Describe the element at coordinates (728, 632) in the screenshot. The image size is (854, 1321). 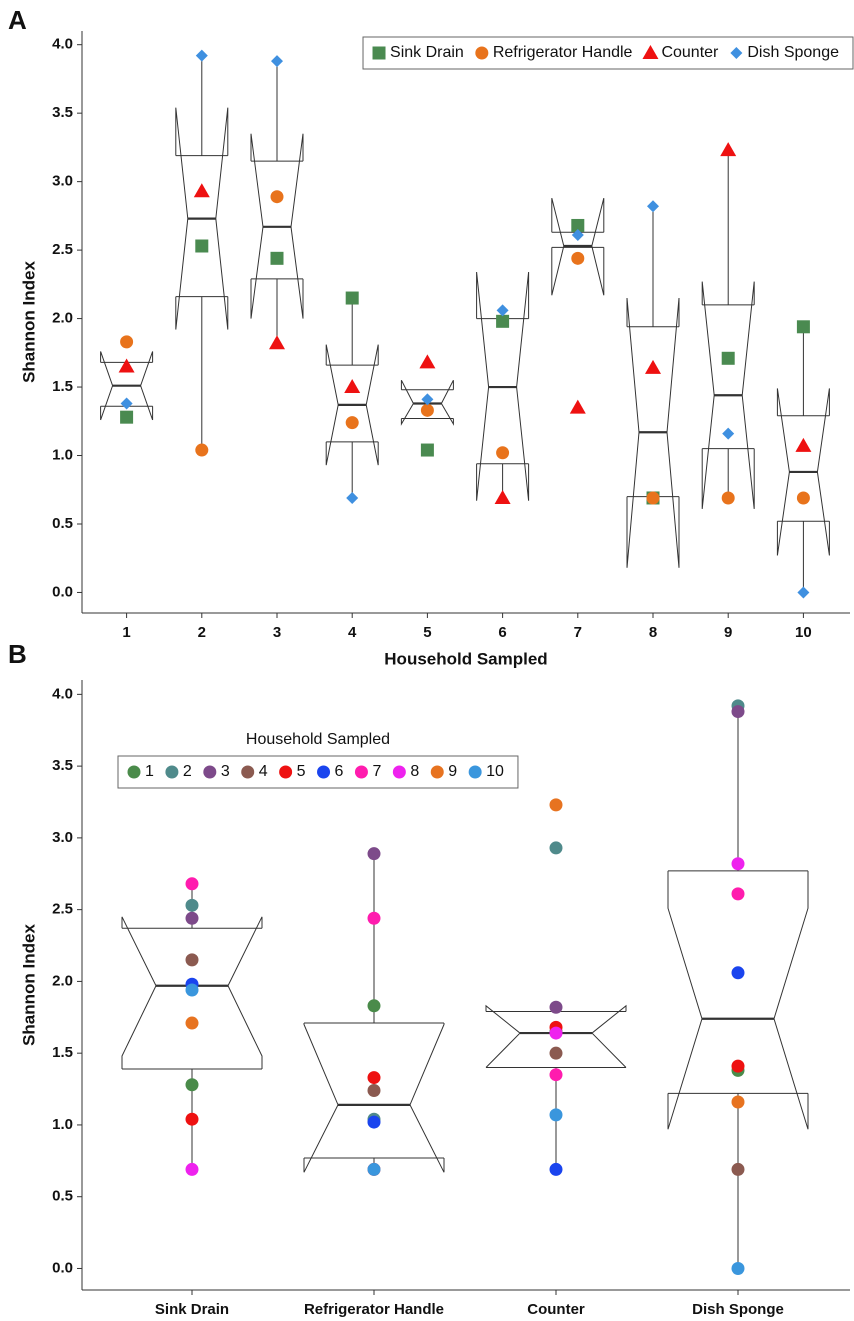
I see `x-tick-label: 9` at that location.